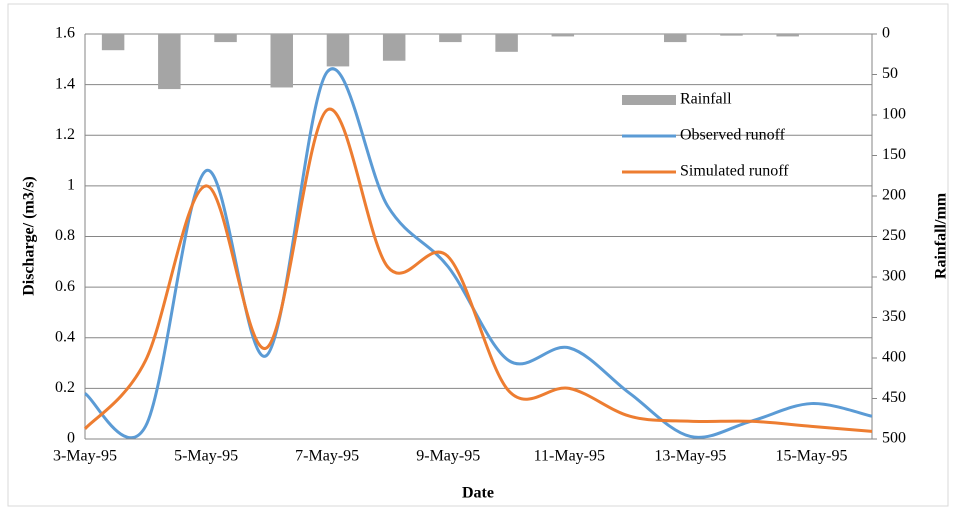  I want to click on legend-label: Rainfall, so click(706, 99).